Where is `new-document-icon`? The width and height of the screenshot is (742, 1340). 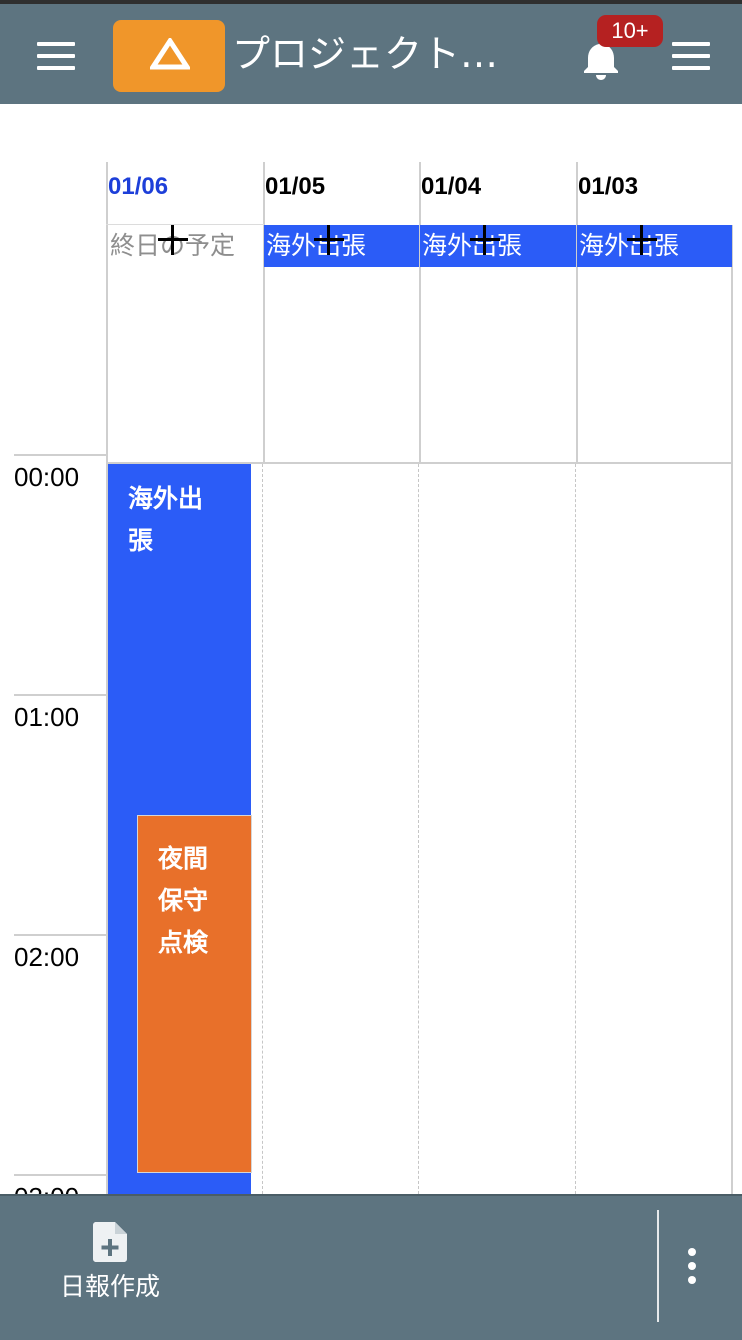
new-document-icon is located at coordinates (110, 1242).